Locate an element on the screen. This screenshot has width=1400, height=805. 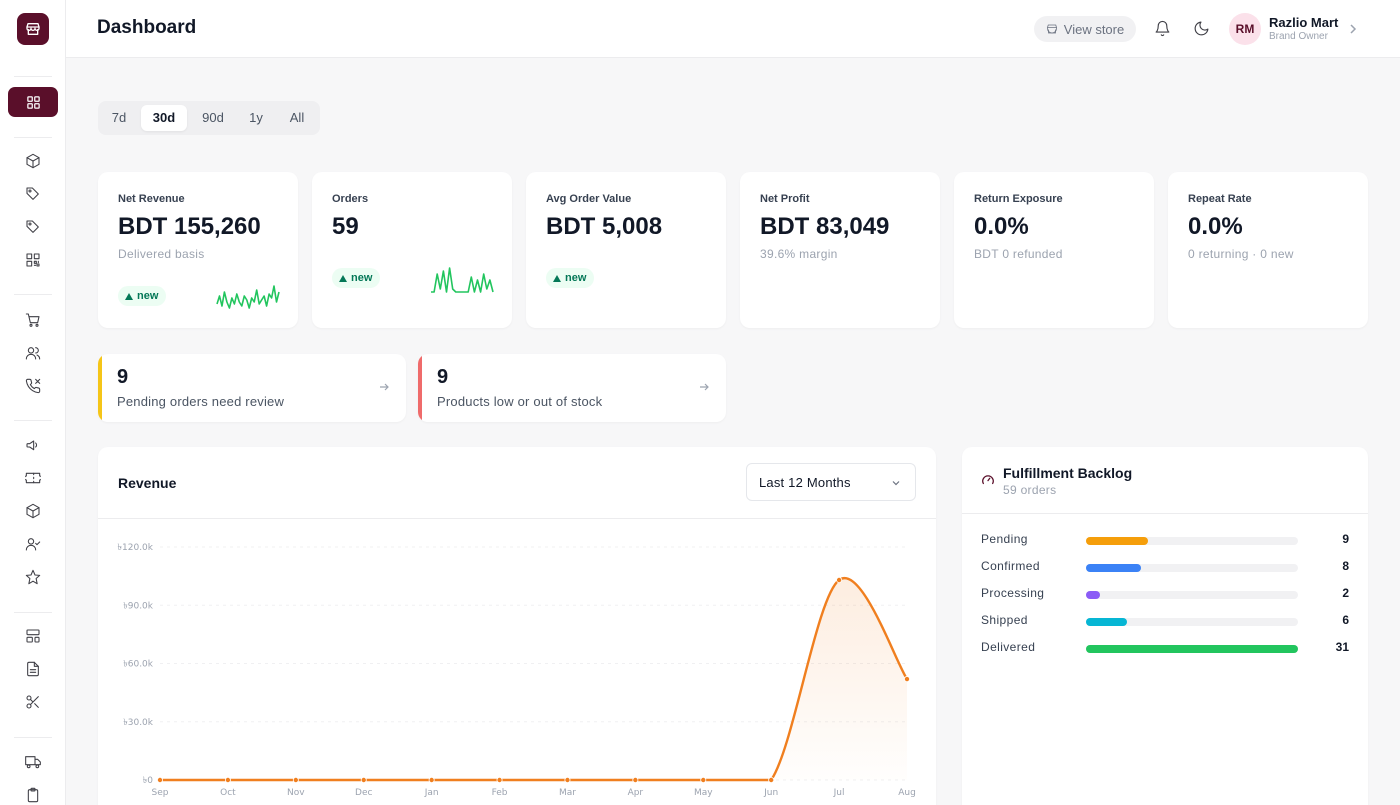
range-select: Last 12 Months is located at coordinates (831, 482).